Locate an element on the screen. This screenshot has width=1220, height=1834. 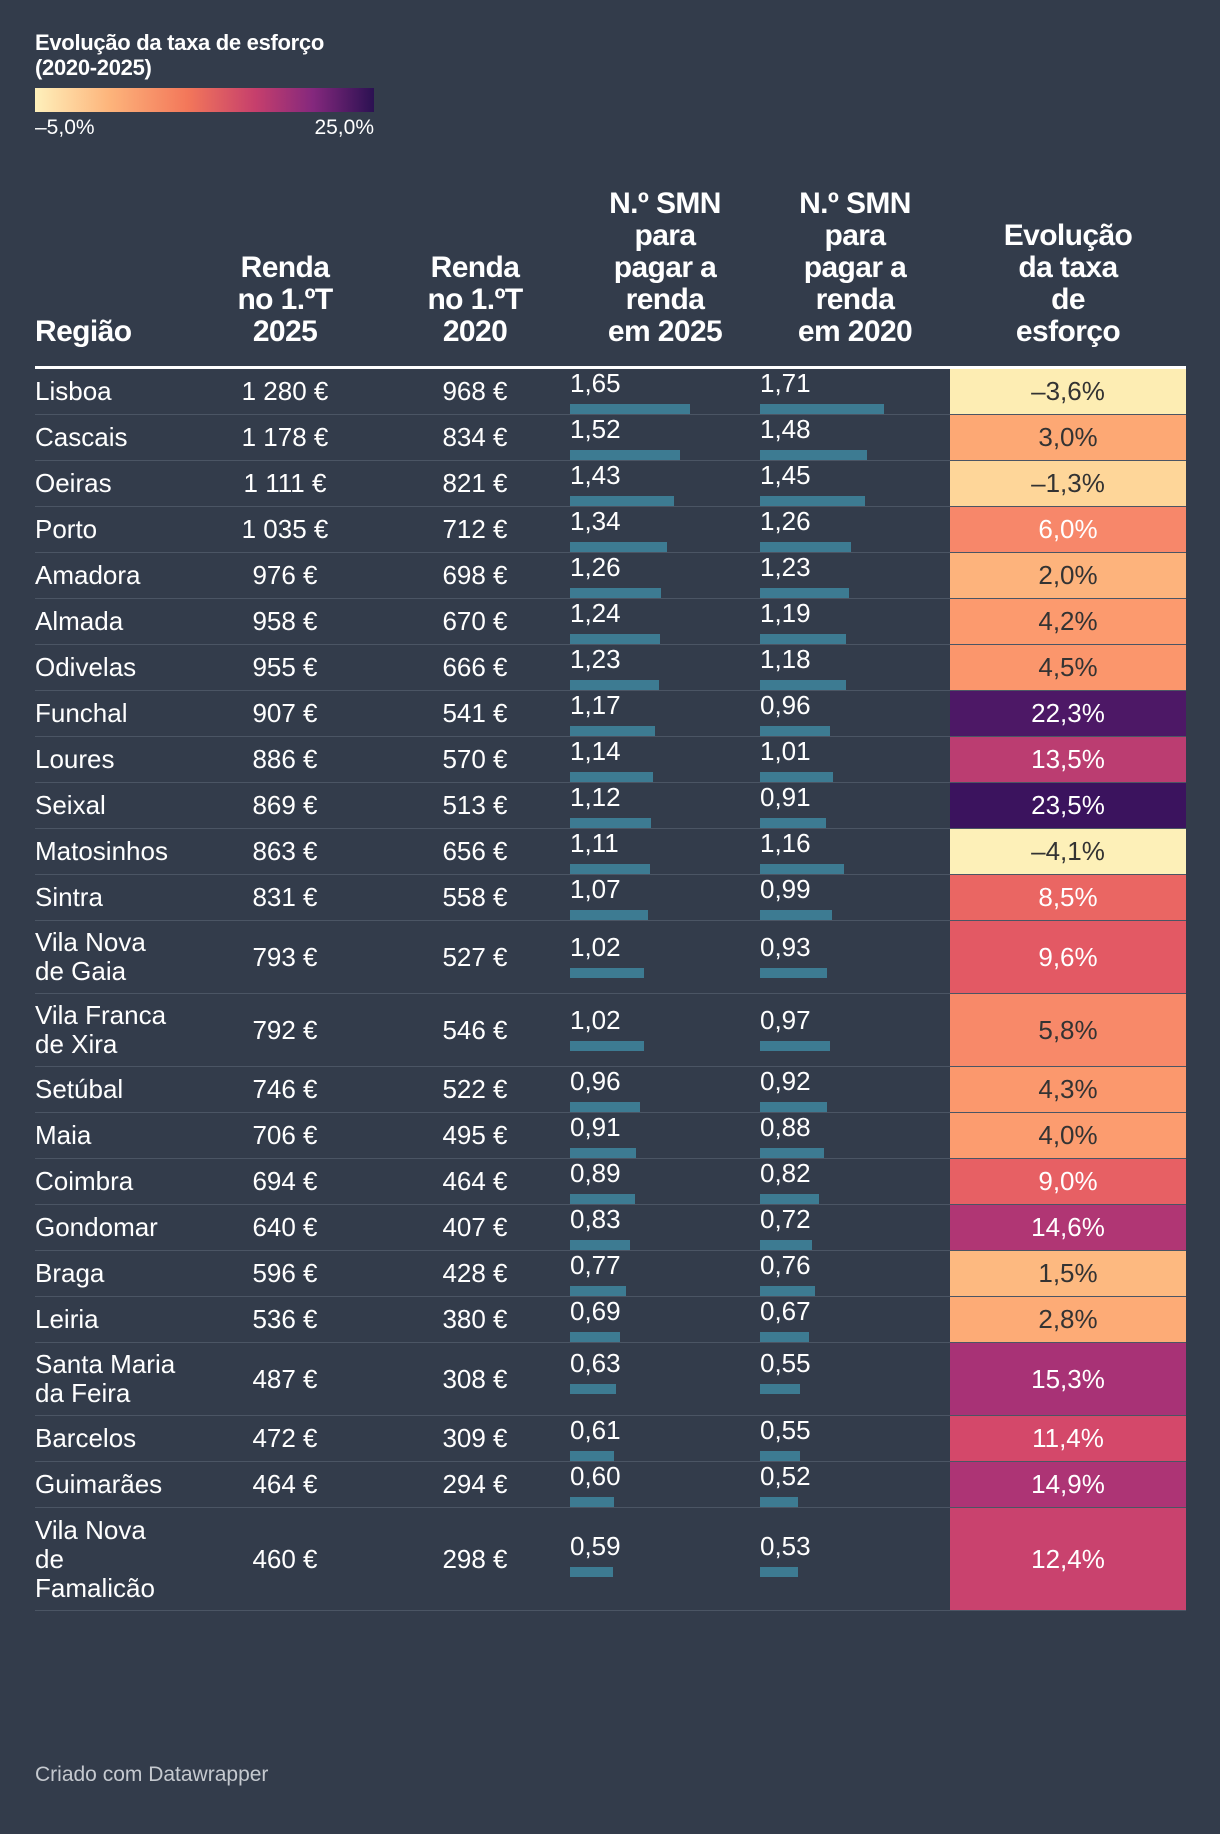
table-row: Guimarães 464 €294 €0,60 0,52 14,9% is located at coordinates (610, 1484).